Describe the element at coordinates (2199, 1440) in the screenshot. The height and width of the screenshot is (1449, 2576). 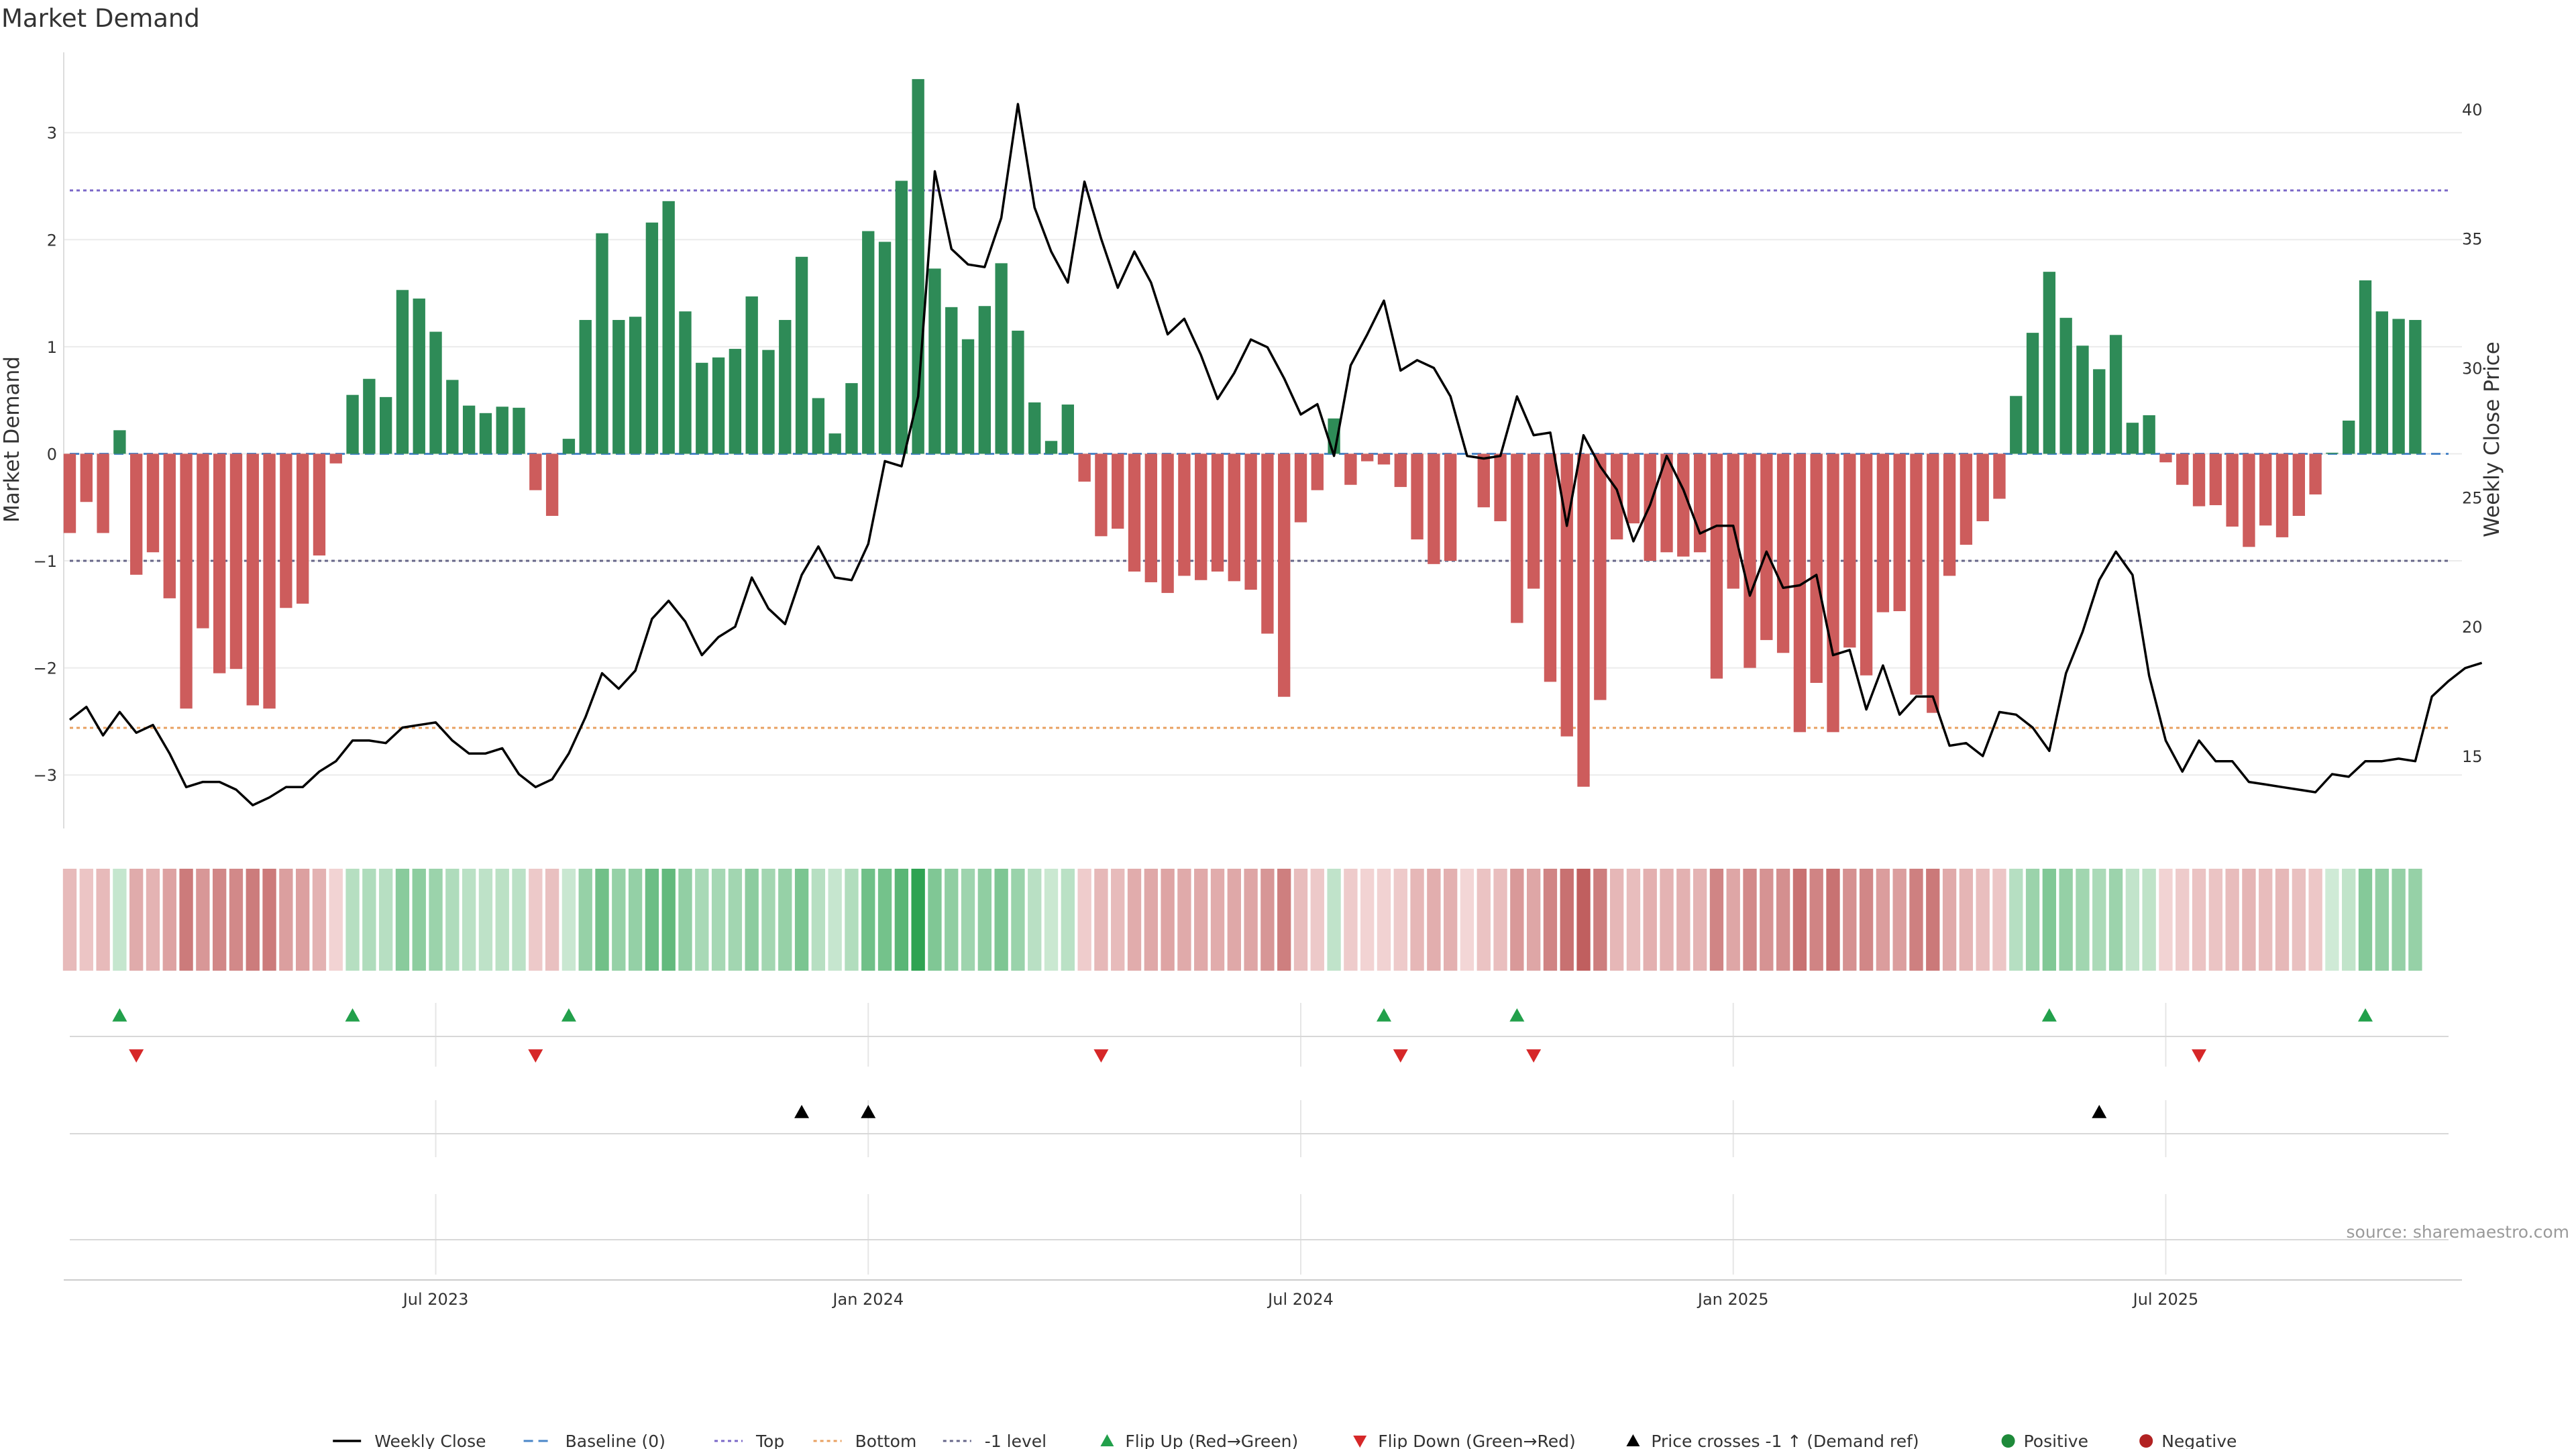
I see `legend-label: Negative` at that location.